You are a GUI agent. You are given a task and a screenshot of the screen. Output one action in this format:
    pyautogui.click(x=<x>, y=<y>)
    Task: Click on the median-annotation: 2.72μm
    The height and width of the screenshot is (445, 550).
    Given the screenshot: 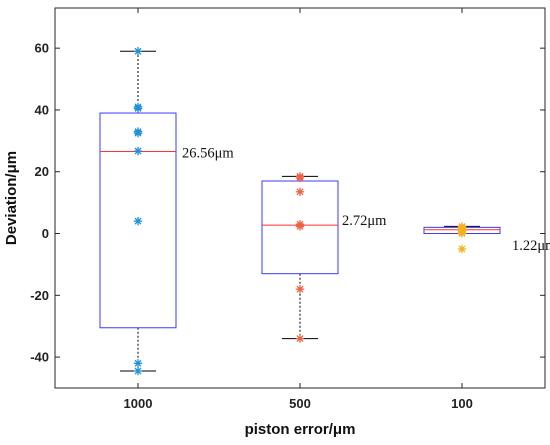 What is the action you would take?
    pyautogui.click(x=364, y=221)
    